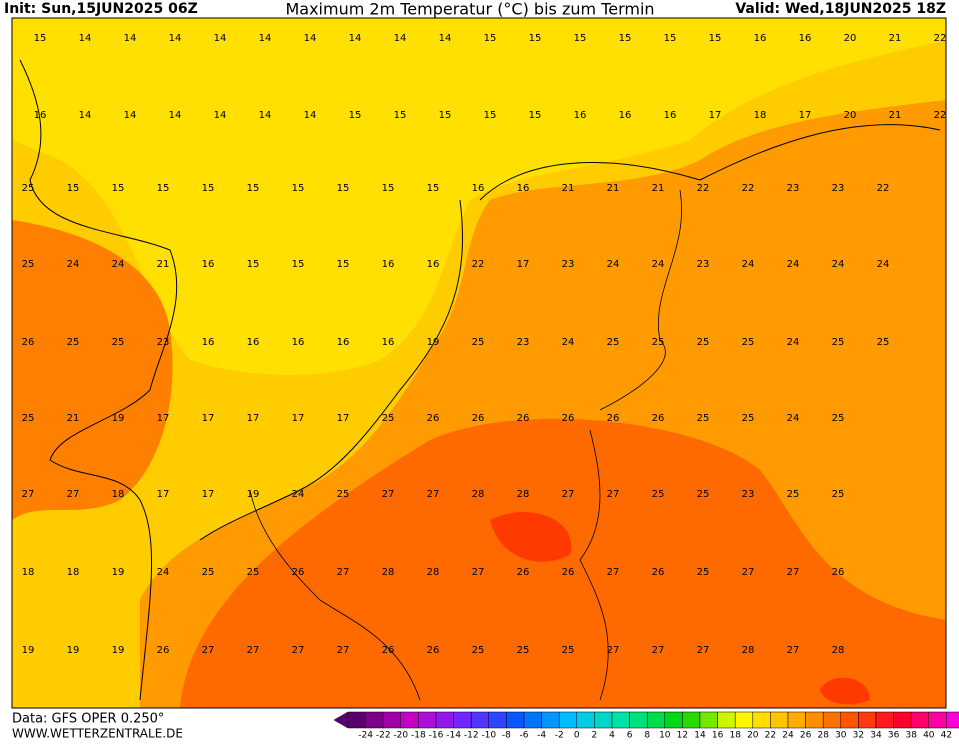 The width and height of the screenshot is (959, 745). Describe the element at coordinates (436, 736) in the screenshot. I see `colorbar-label: -16` at that location.